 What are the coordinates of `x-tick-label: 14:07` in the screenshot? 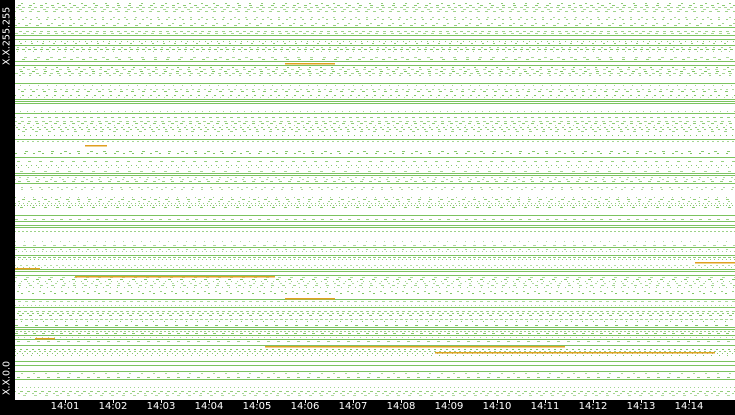 It's located at (353, 406).